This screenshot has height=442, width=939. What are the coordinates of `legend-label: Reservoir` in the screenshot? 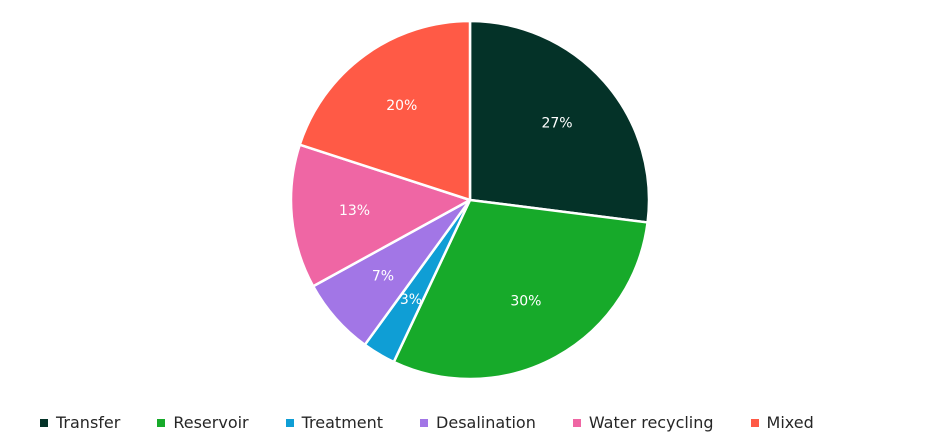 It's located at (210, 422).